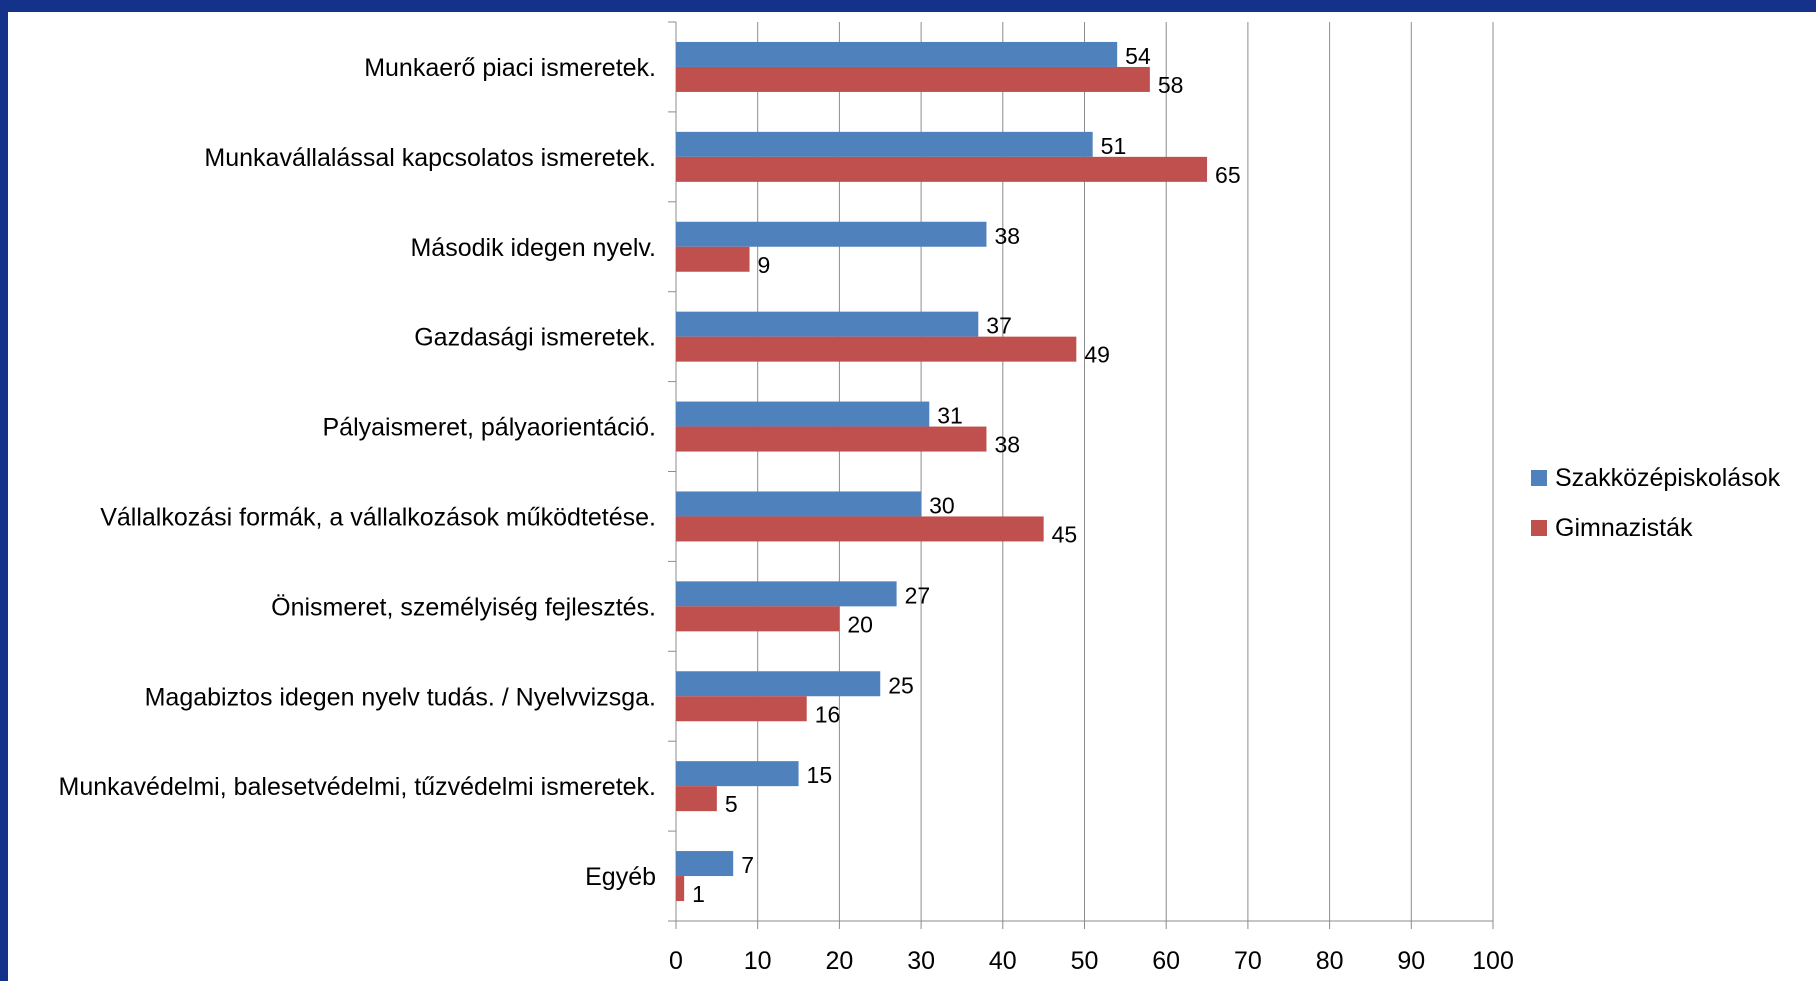 This screenshot has height=981, width=1816. What do you see at coordinates (942, 505) in the screenshot?
I see `data-label: 30` at bounding box center [942, 505].